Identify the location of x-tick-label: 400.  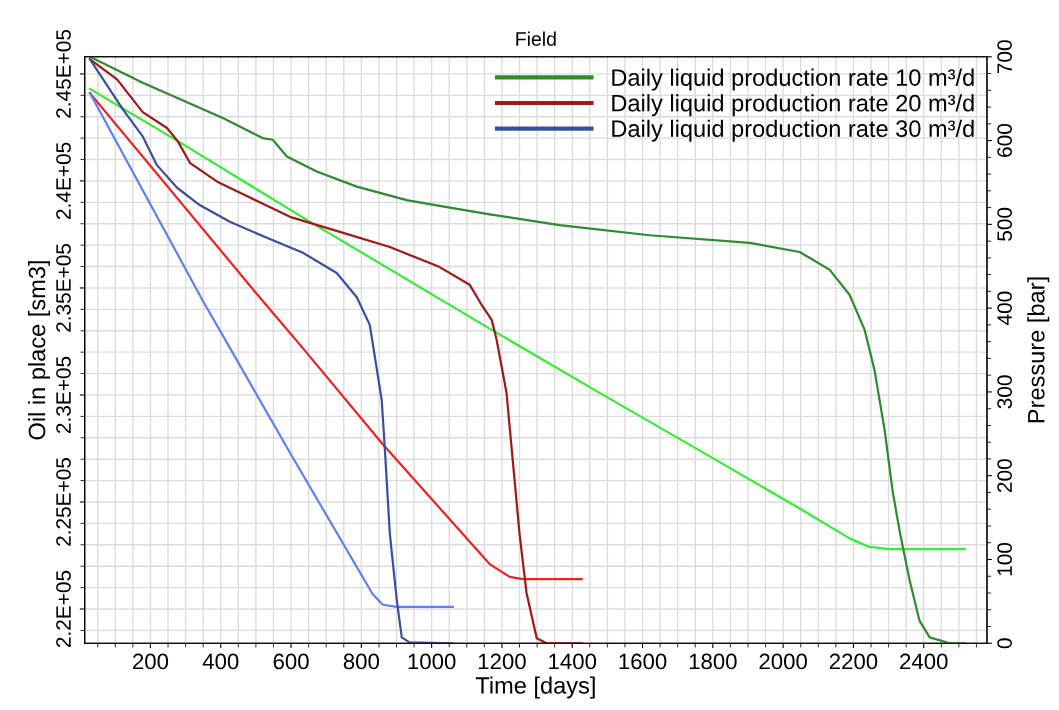
(220, 661).